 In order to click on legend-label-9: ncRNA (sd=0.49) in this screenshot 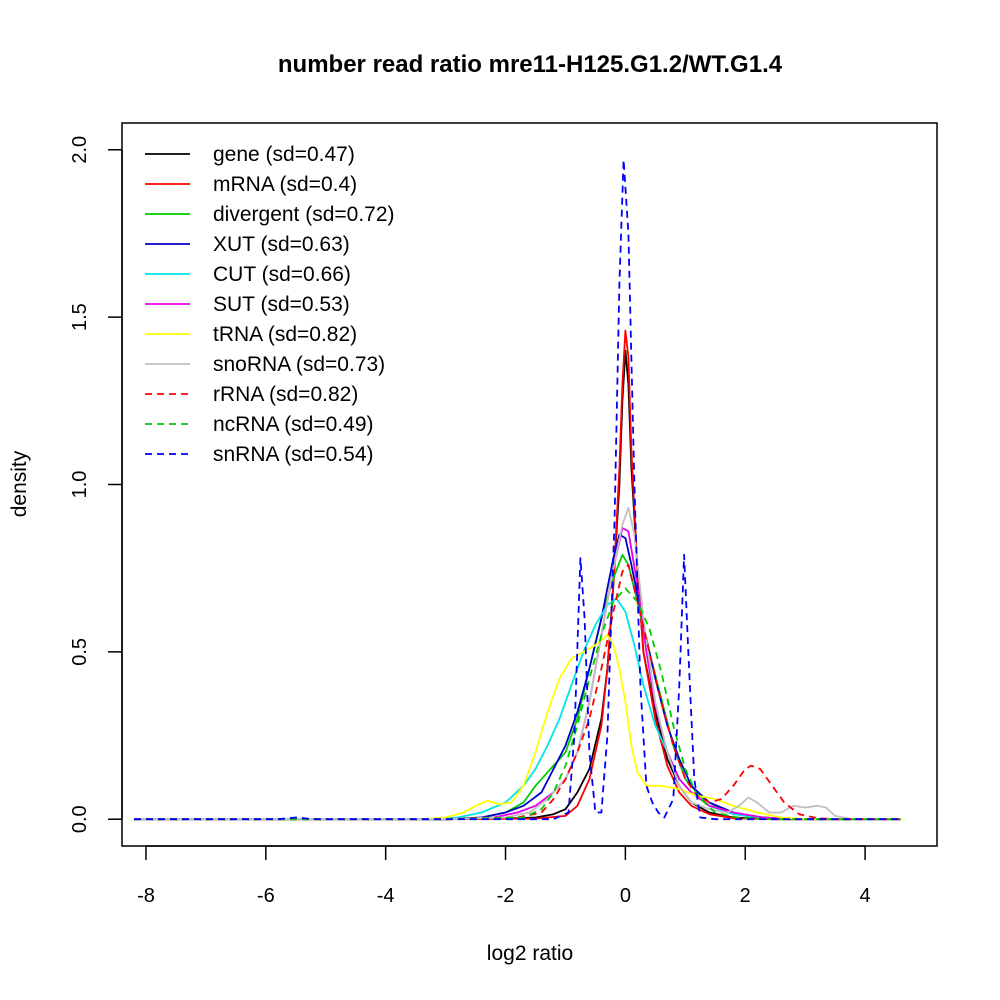, I will do `click(293, 424)`.